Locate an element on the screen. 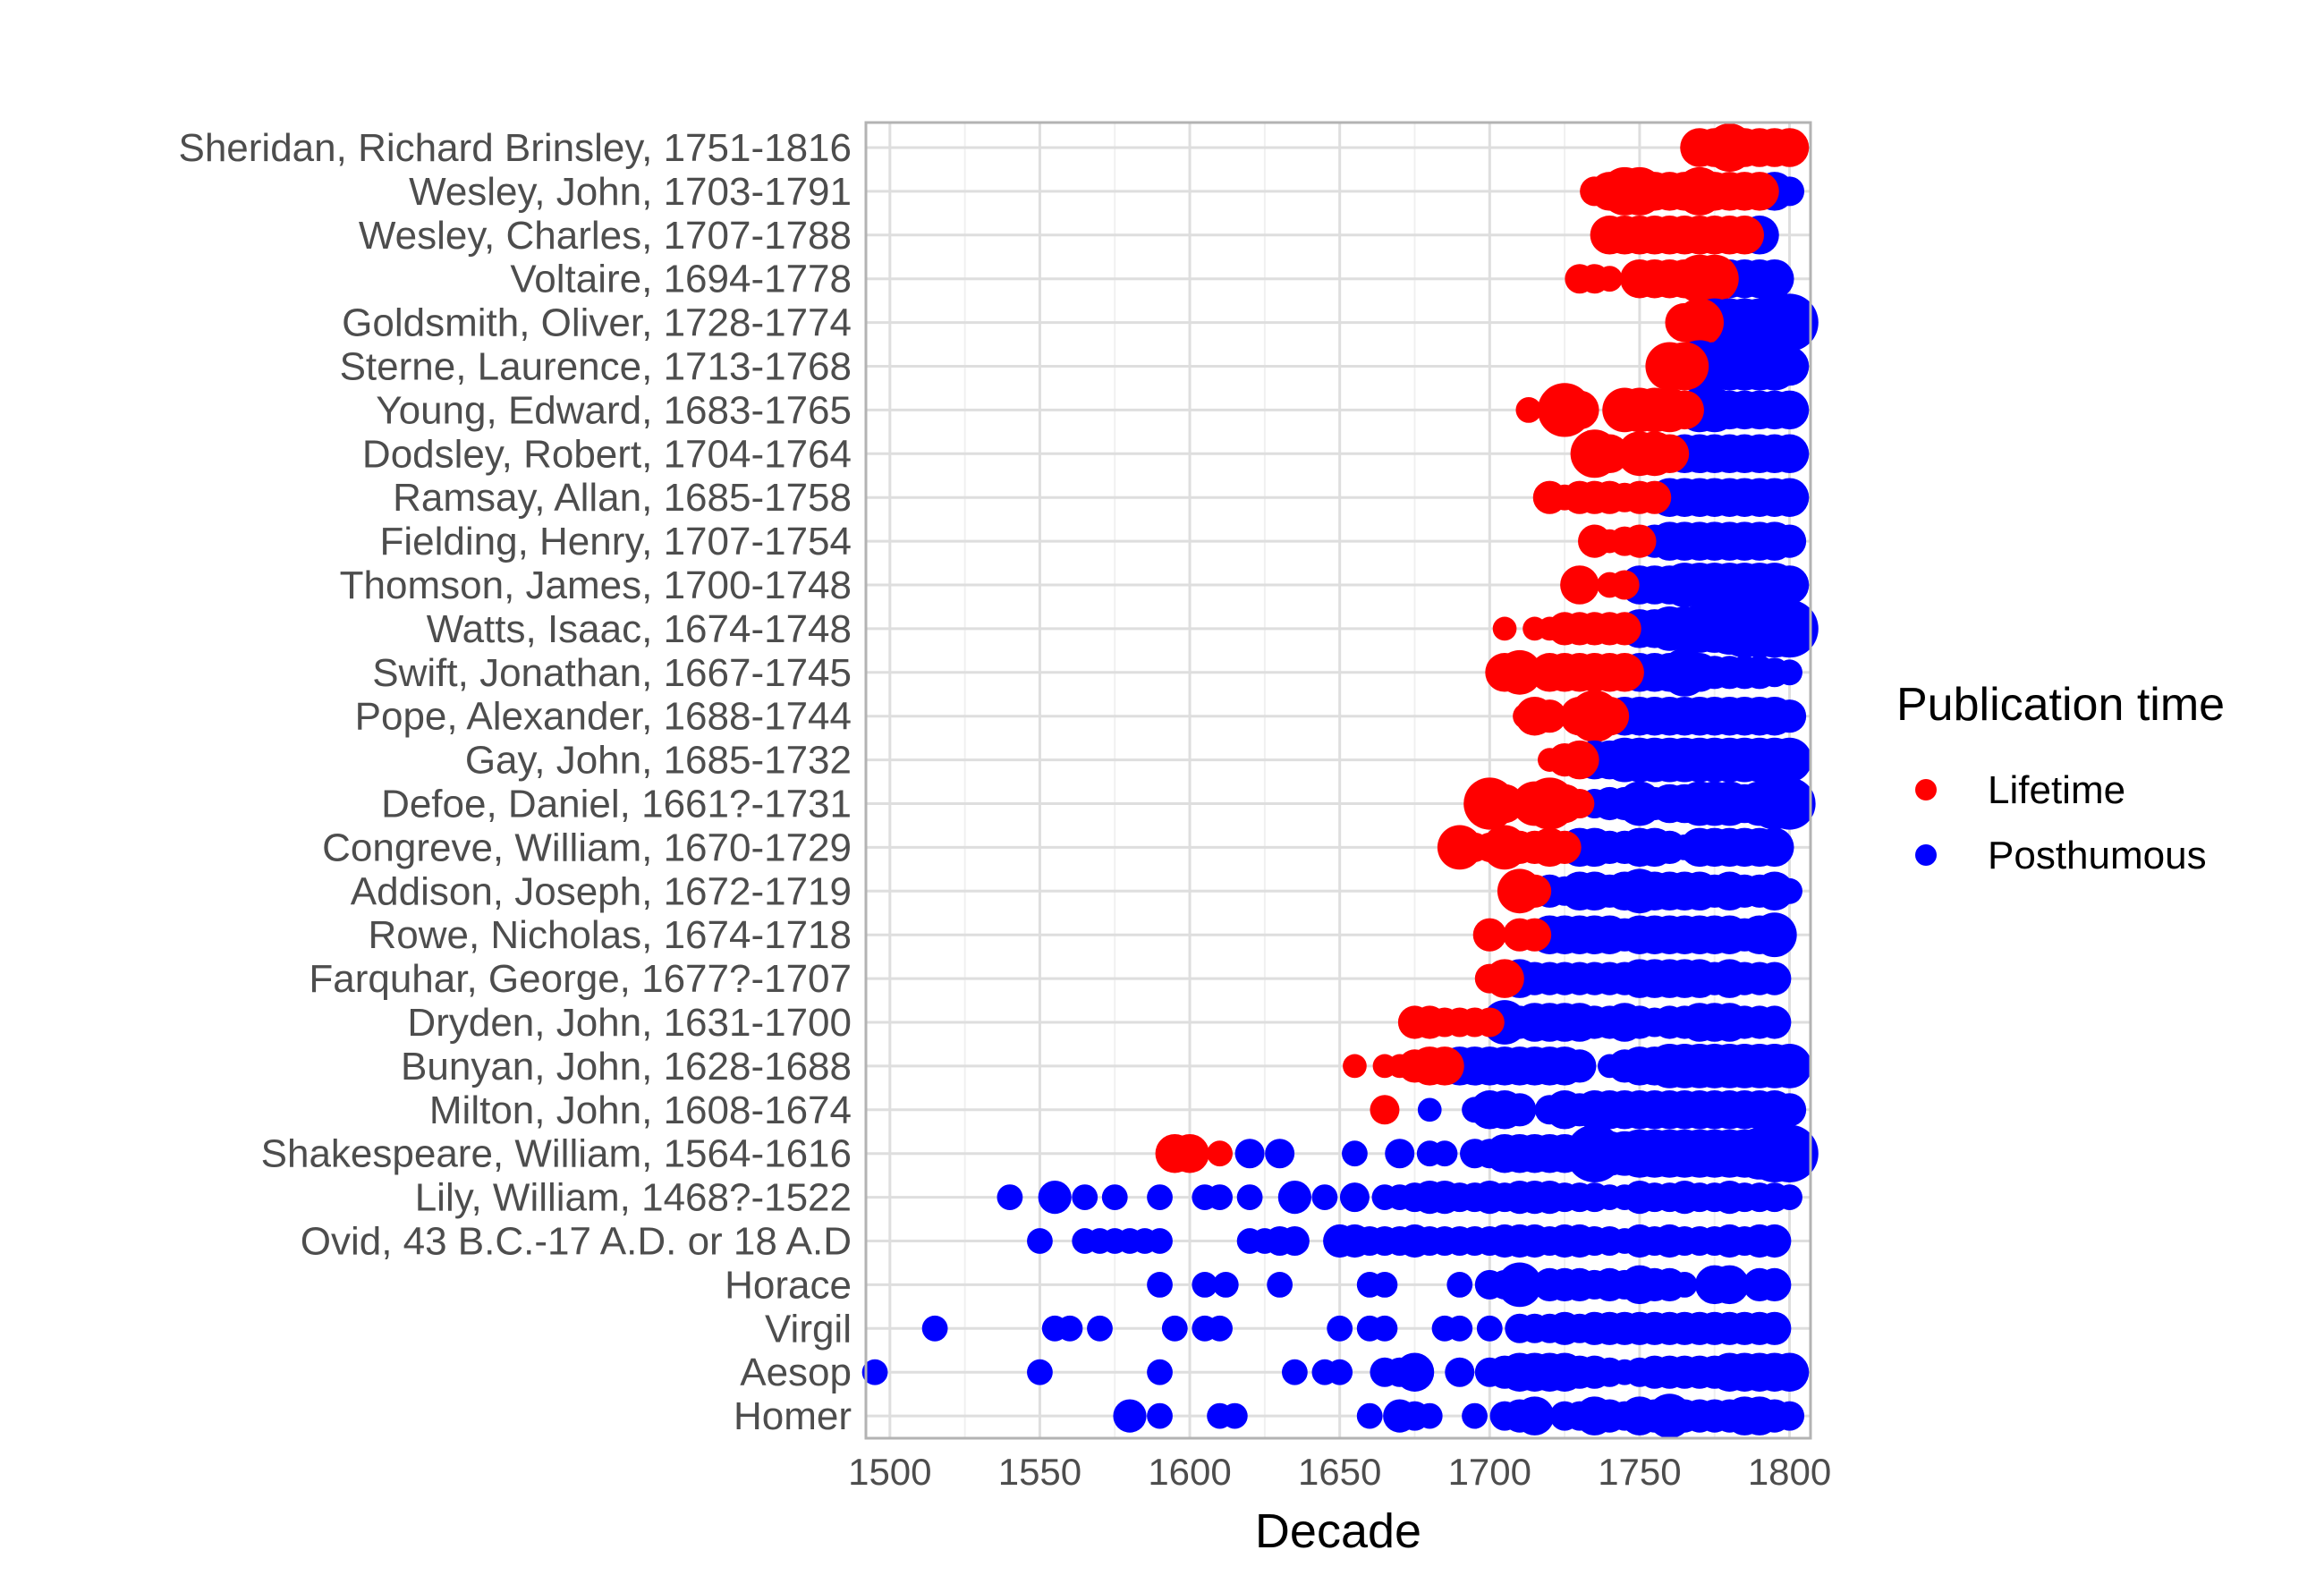  x-tick-label: 1650 is located at coordinates (1339, 1472).